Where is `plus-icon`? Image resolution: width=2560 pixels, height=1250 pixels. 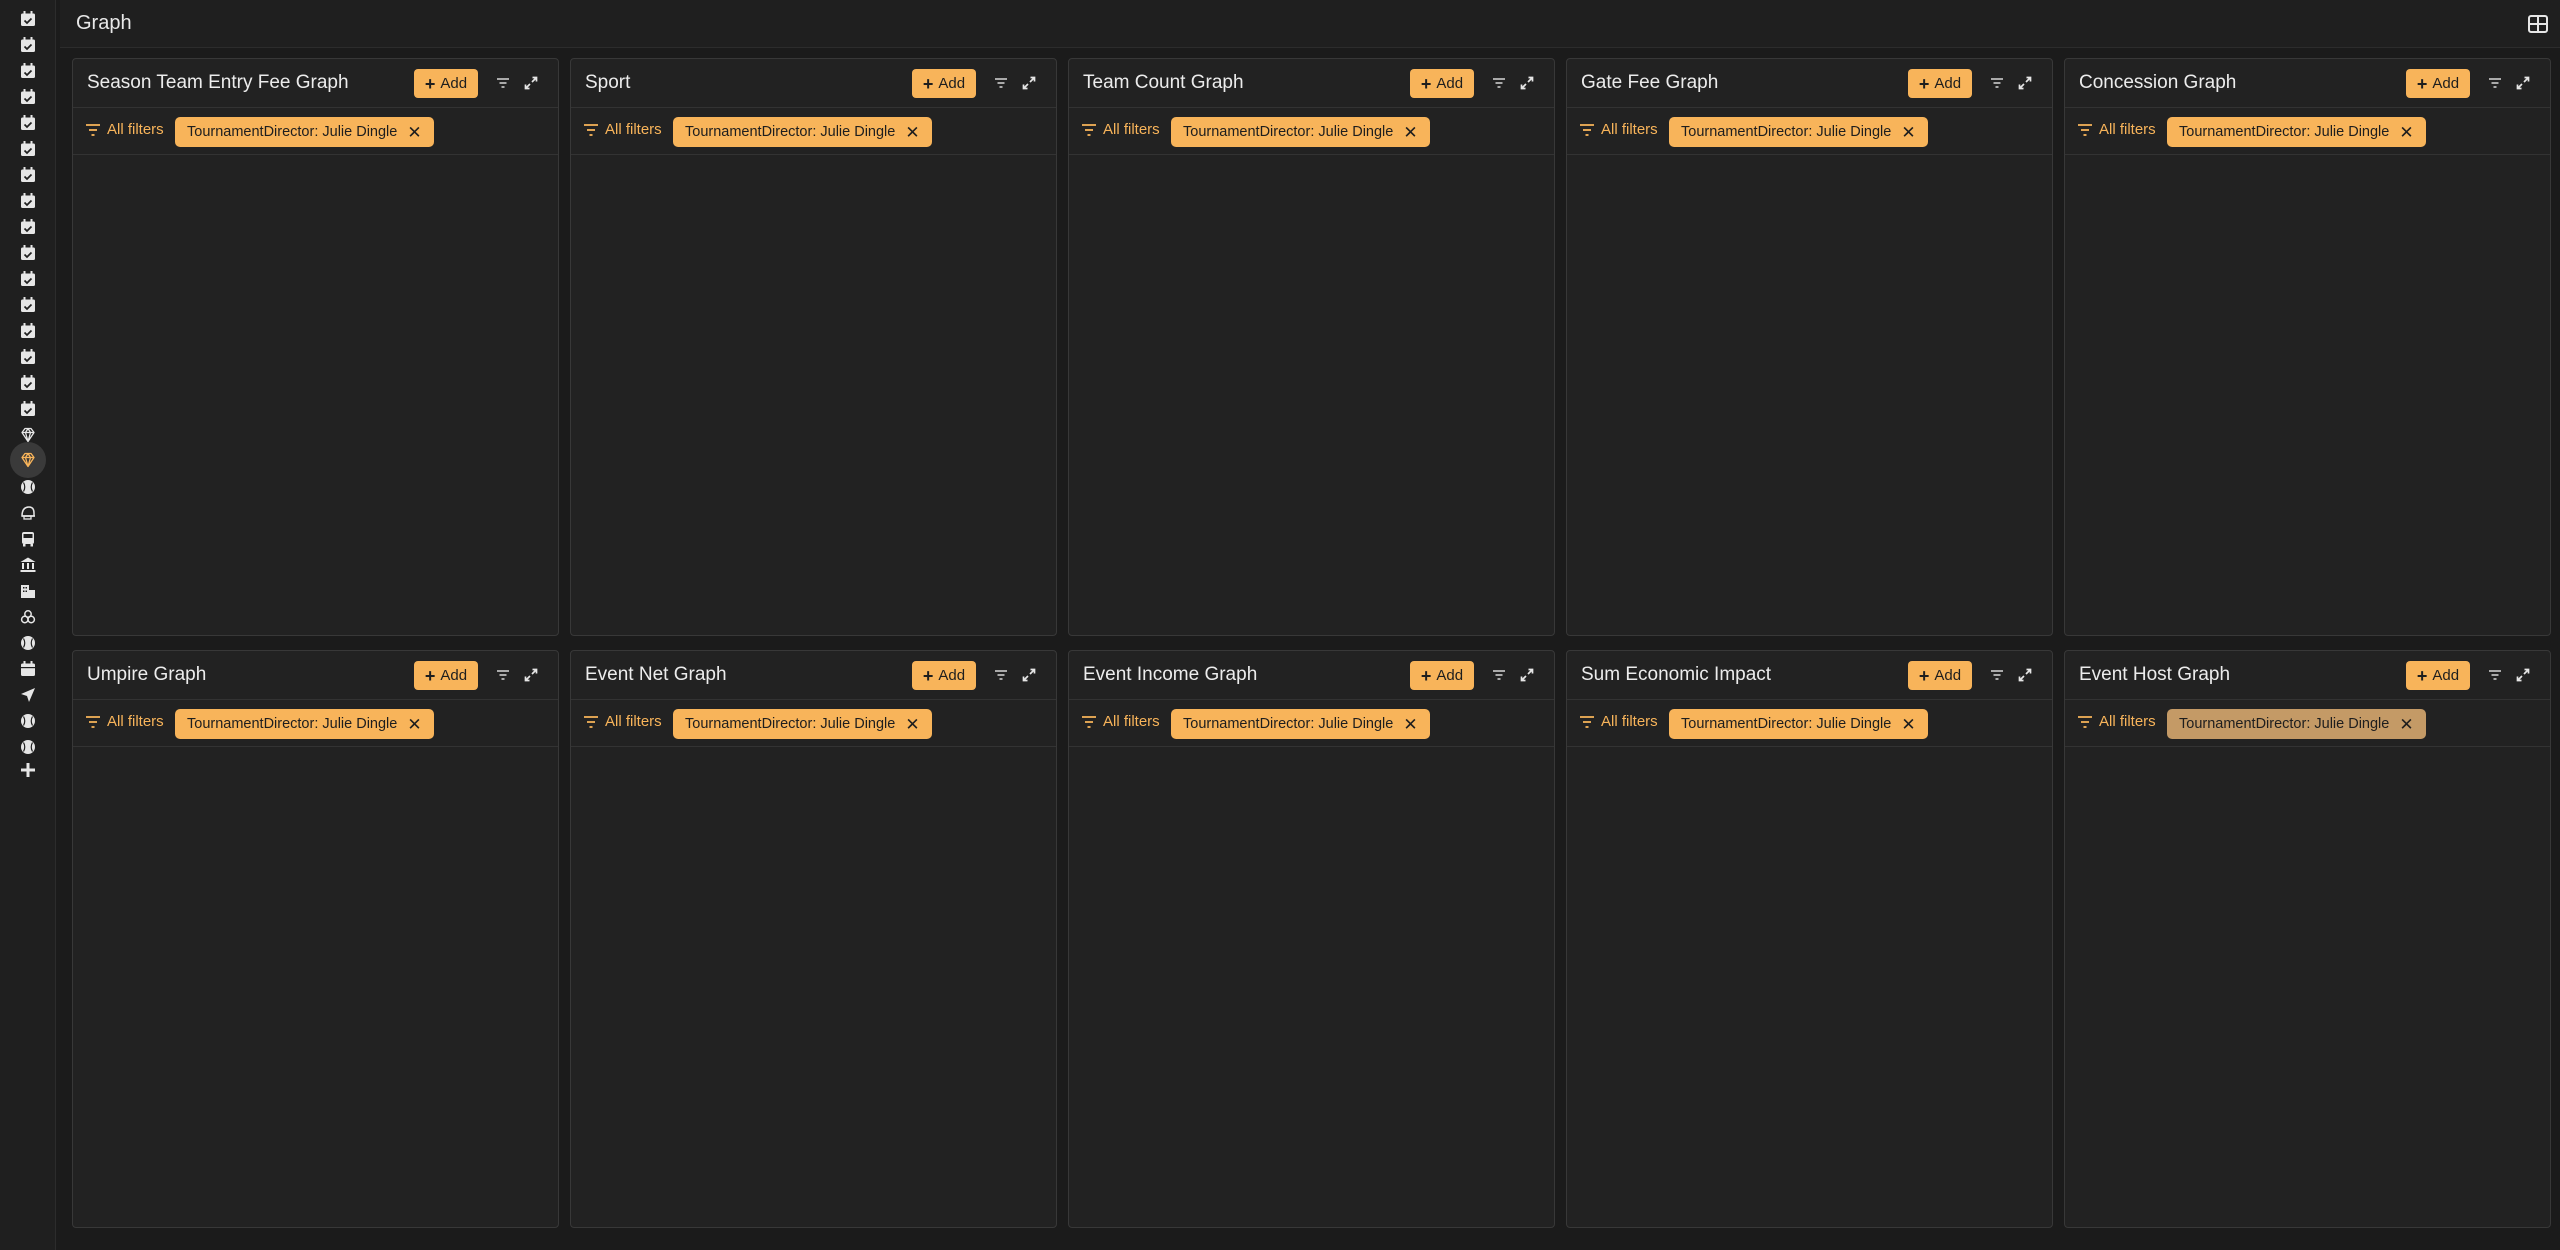
plus-icon is located at coordinates (28, 770).